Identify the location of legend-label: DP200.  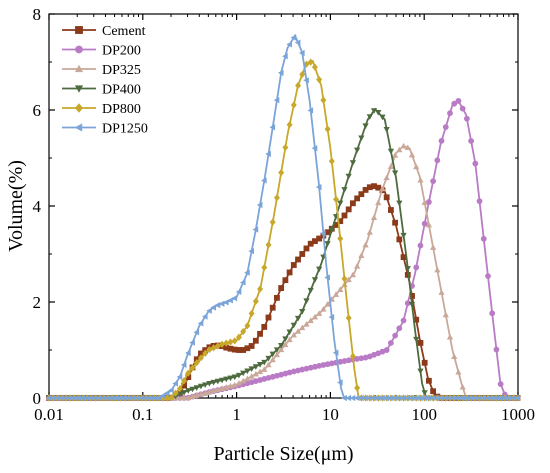
(121, 51).